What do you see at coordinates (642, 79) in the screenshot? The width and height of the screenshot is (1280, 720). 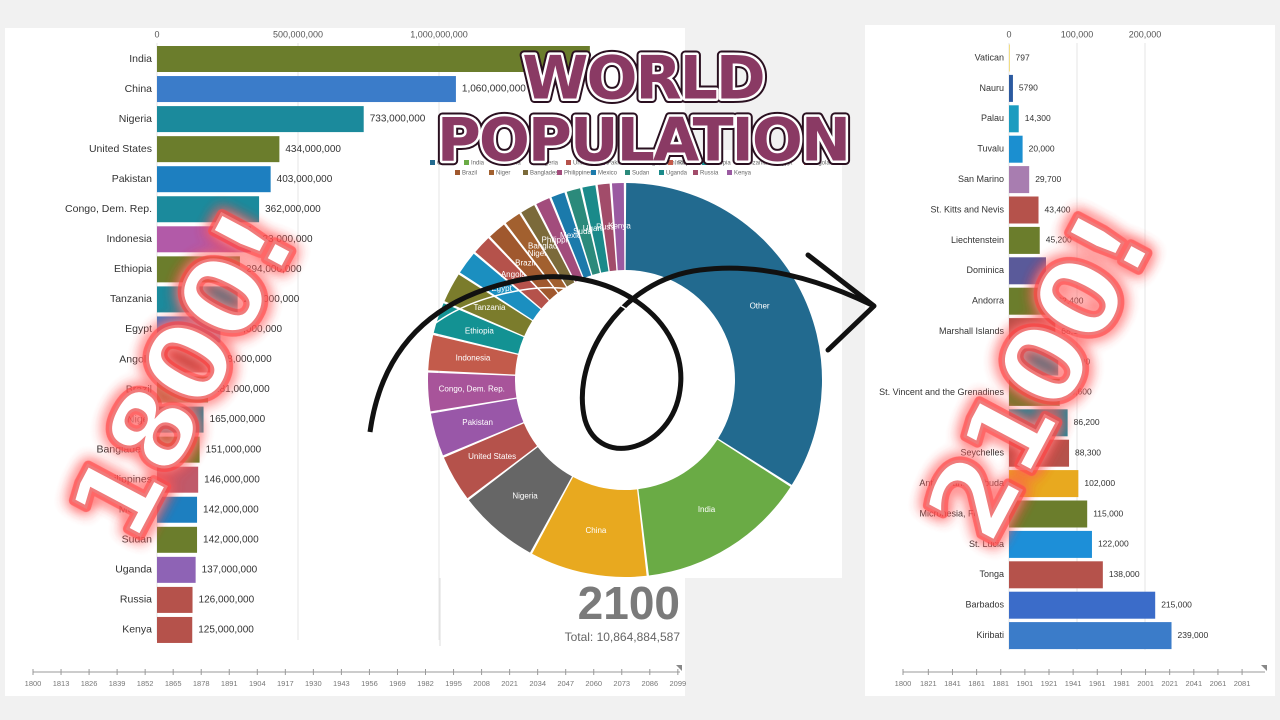 I see `title-outline: WORLD` at bounding box center [642, 79].